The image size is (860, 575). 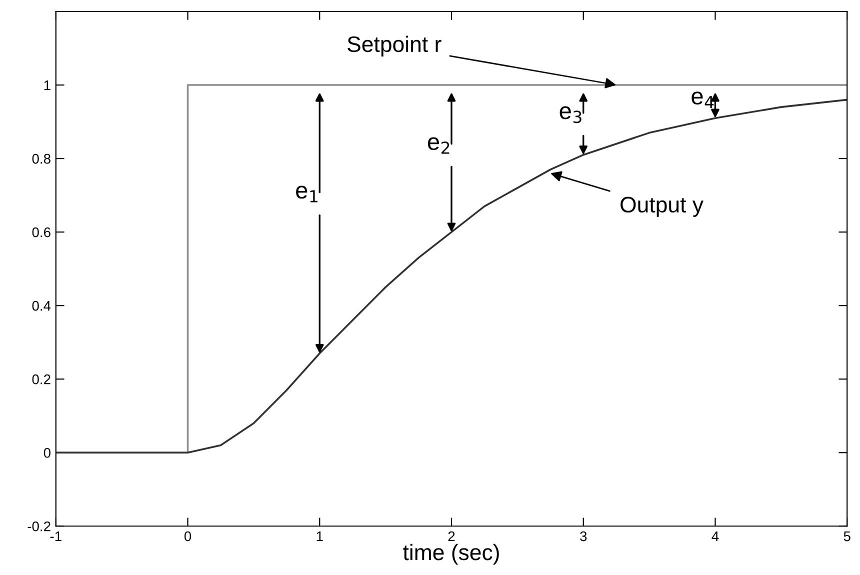 What do you see at coordinates (451, 536) in the screenshot?
I see `x-tick-label: 2` at bounding box center [451, 536].